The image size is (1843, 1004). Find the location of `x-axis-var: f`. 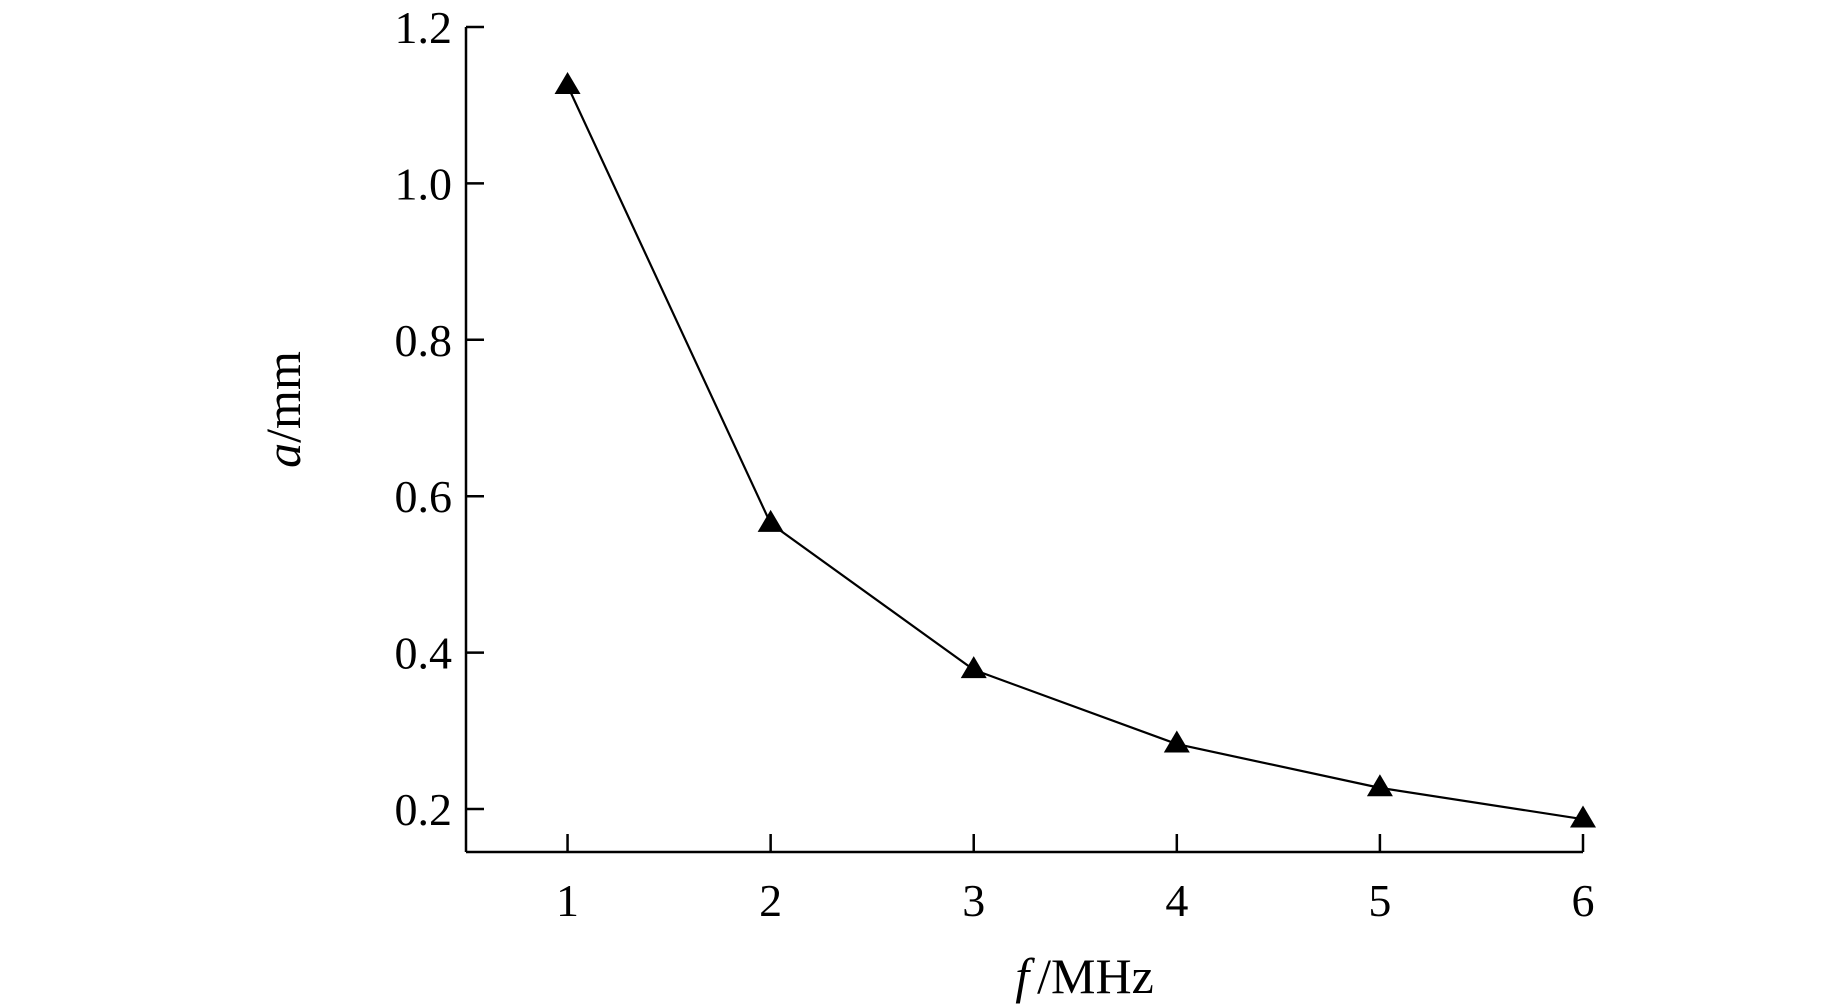

x-axis-var: f is located at coordinates (1025, 976).